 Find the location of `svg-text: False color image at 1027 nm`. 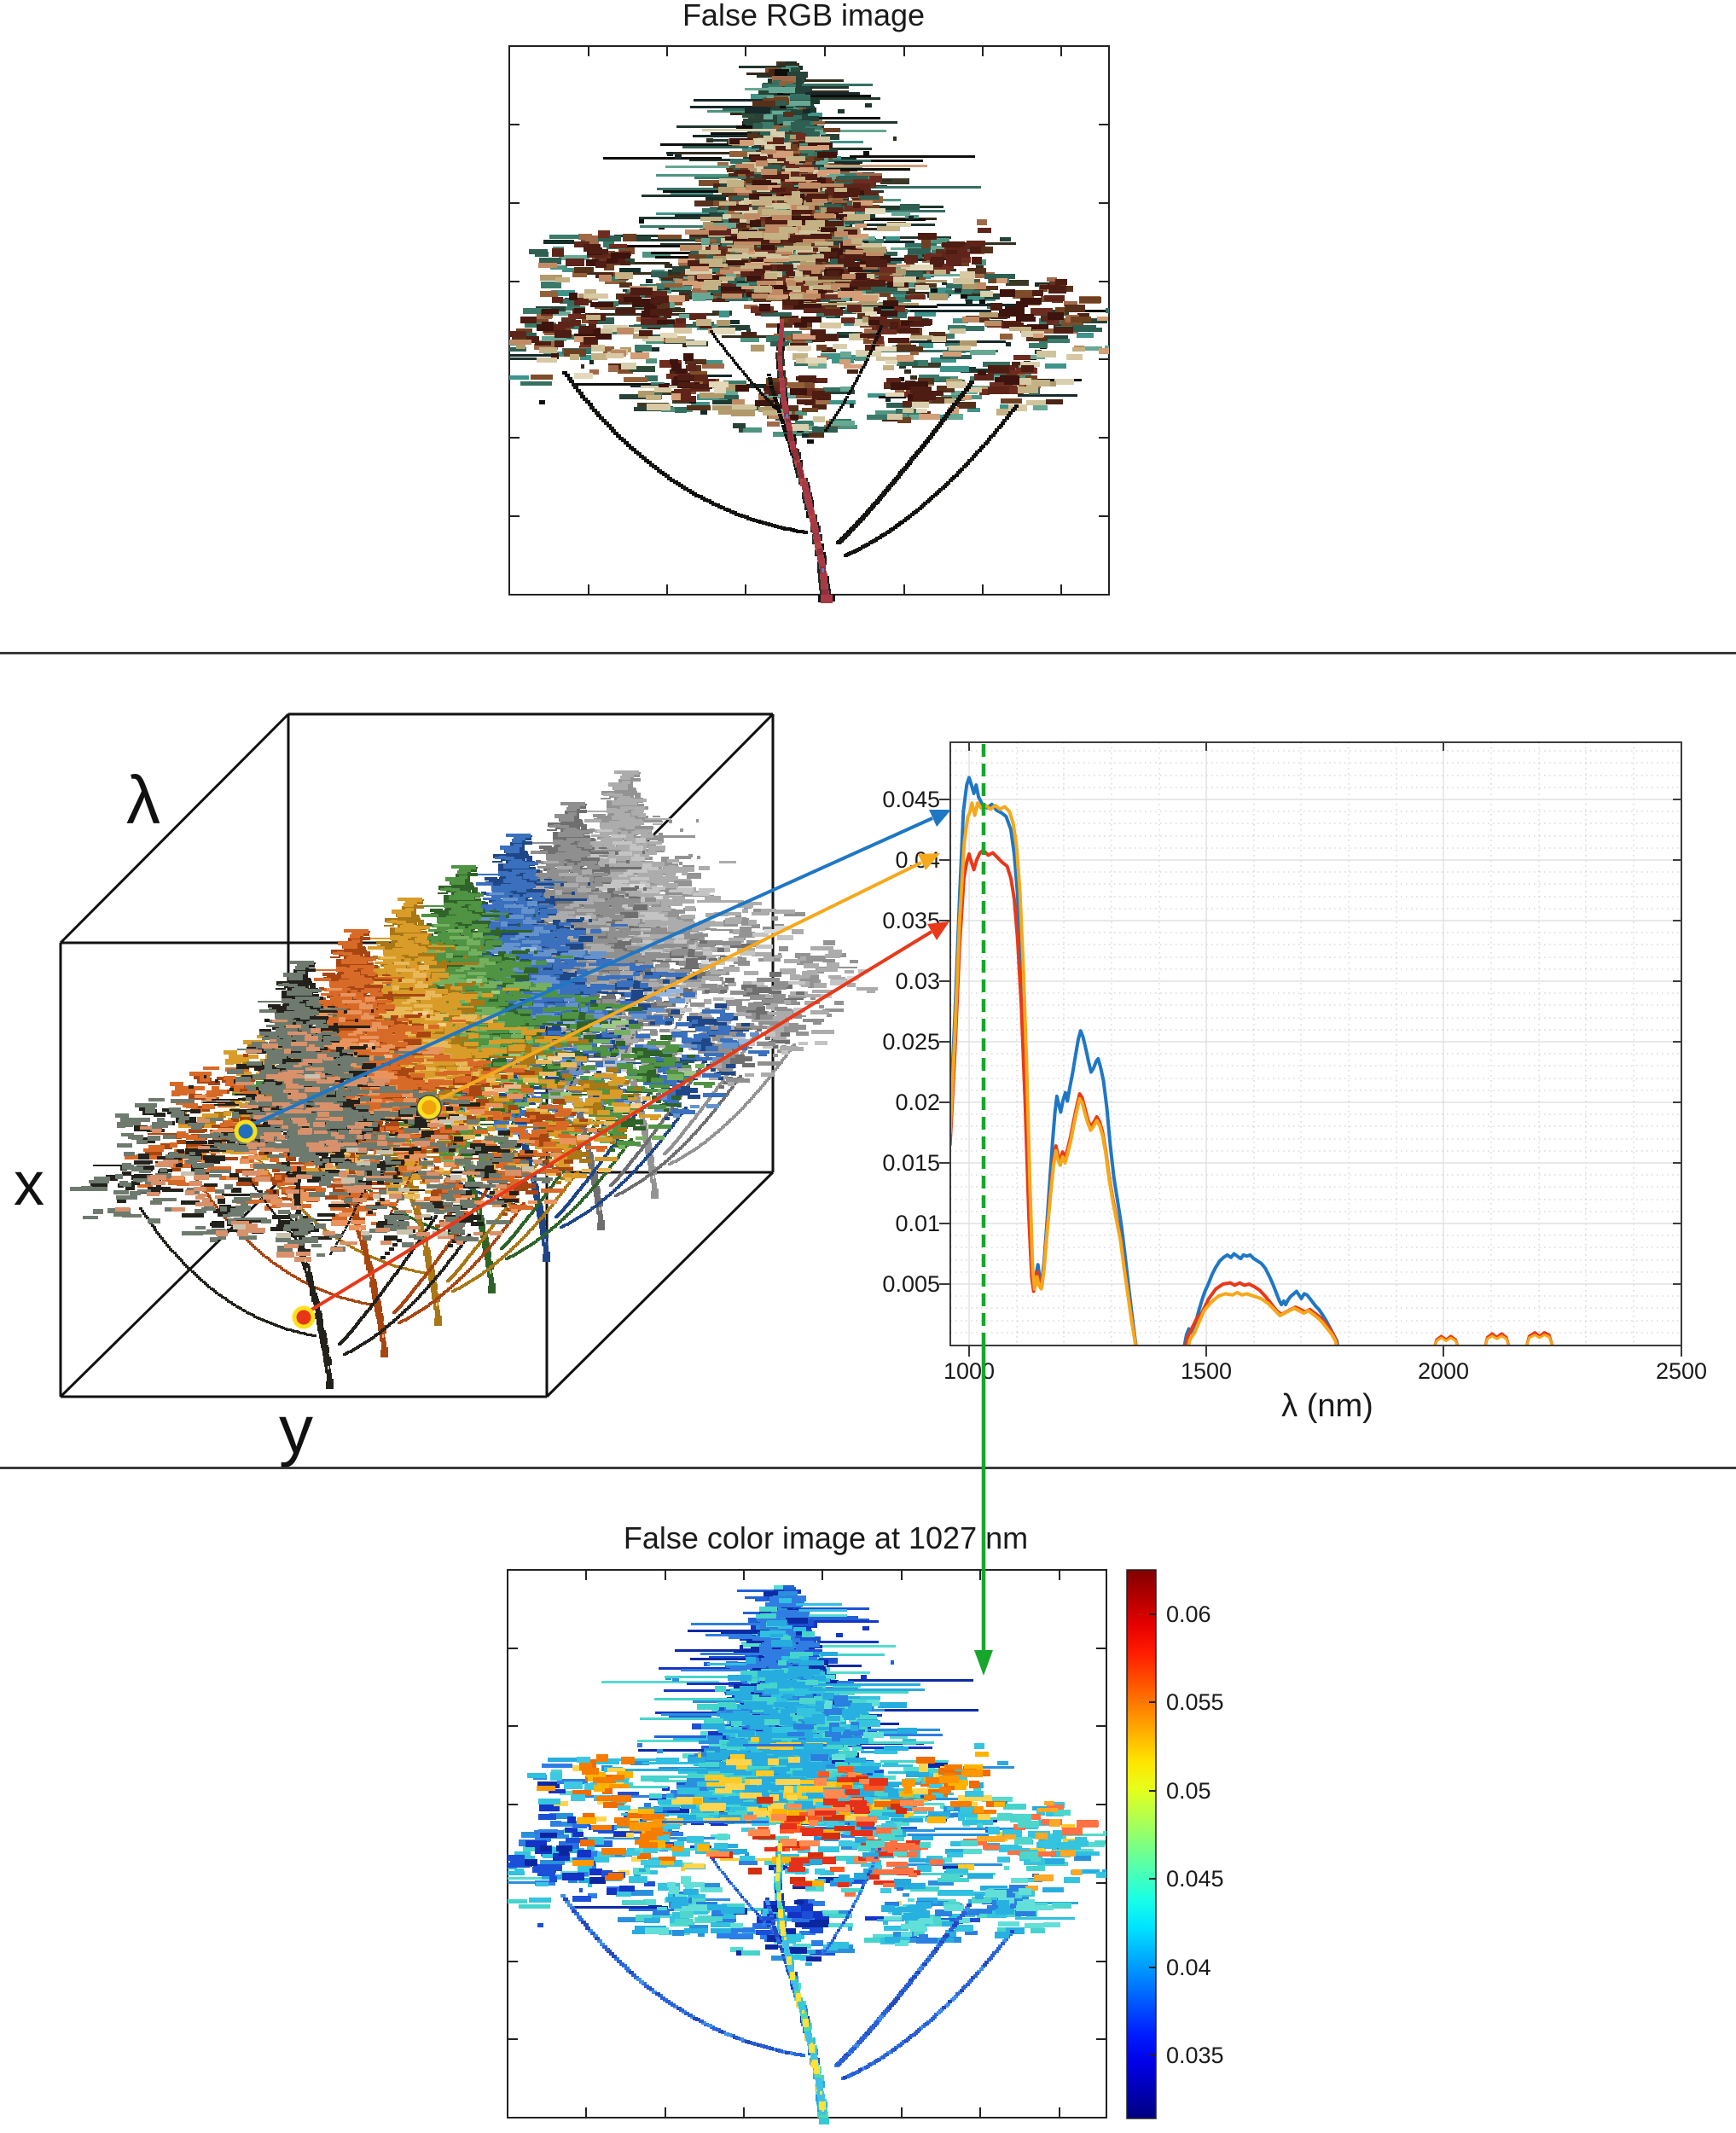

svg-text: False color image at 1027 nm is located at coordinates (826, 1537).